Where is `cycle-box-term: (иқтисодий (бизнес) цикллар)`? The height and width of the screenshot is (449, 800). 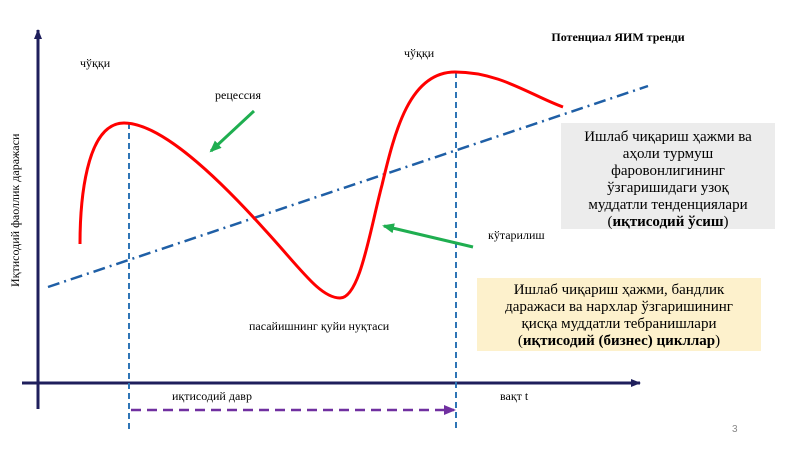 cycle-box-term: (иқтисодий (бизнес) цикллар) is located at coordinates (619, 341).